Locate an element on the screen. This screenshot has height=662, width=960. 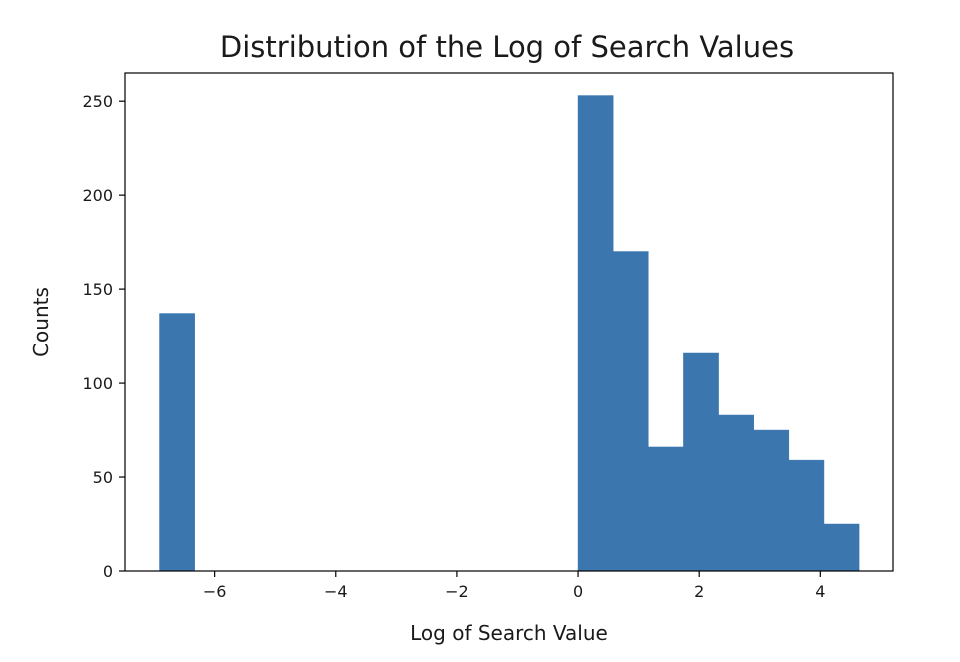
y-tick-label: 0 is located at coordinates (108, 571).